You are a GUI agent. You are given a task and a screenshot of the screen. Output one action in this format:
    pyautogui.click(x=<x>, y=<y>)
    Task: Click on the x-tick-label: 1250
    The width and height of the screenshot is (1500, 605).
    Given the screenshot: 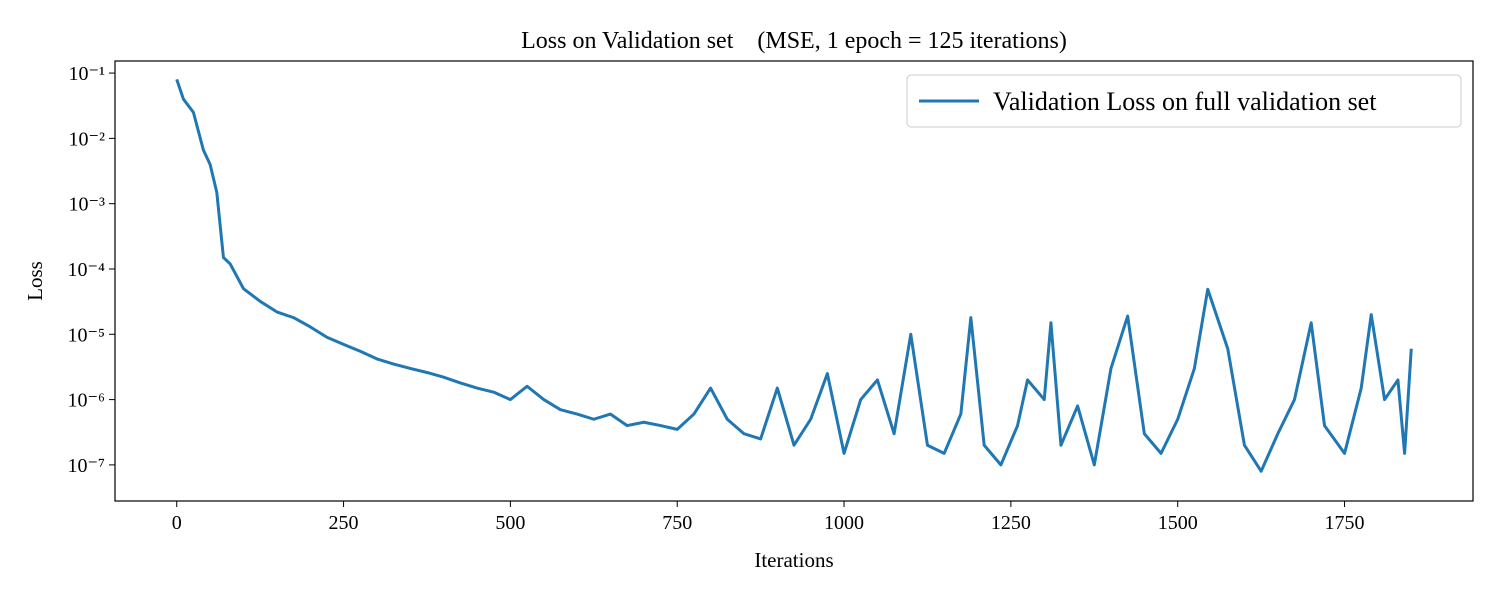 What is the action you would take?
    pyautogui.click(x=1011, y=523)
    